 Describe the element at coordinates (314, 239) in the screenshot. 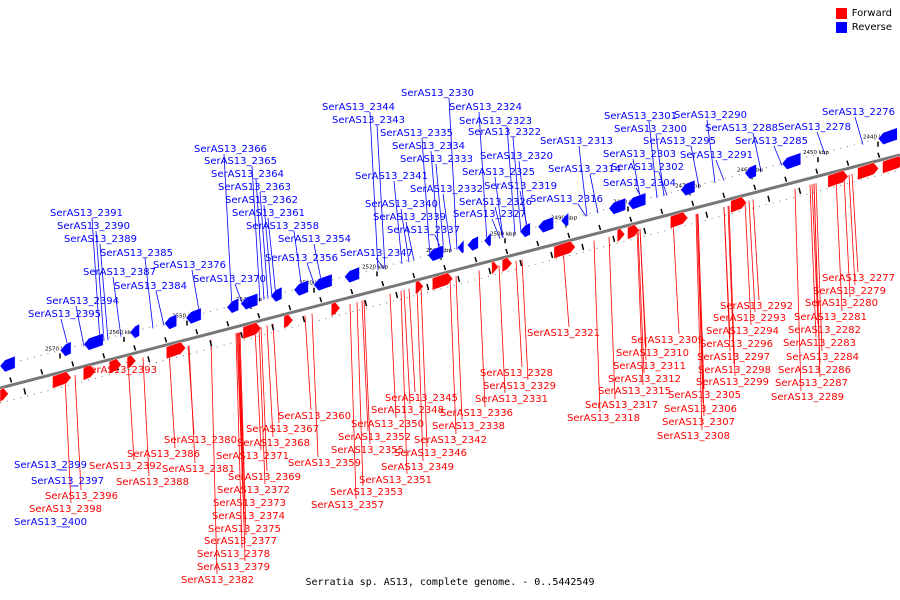

I see `gene-label: SerAS13_2354` at that location.